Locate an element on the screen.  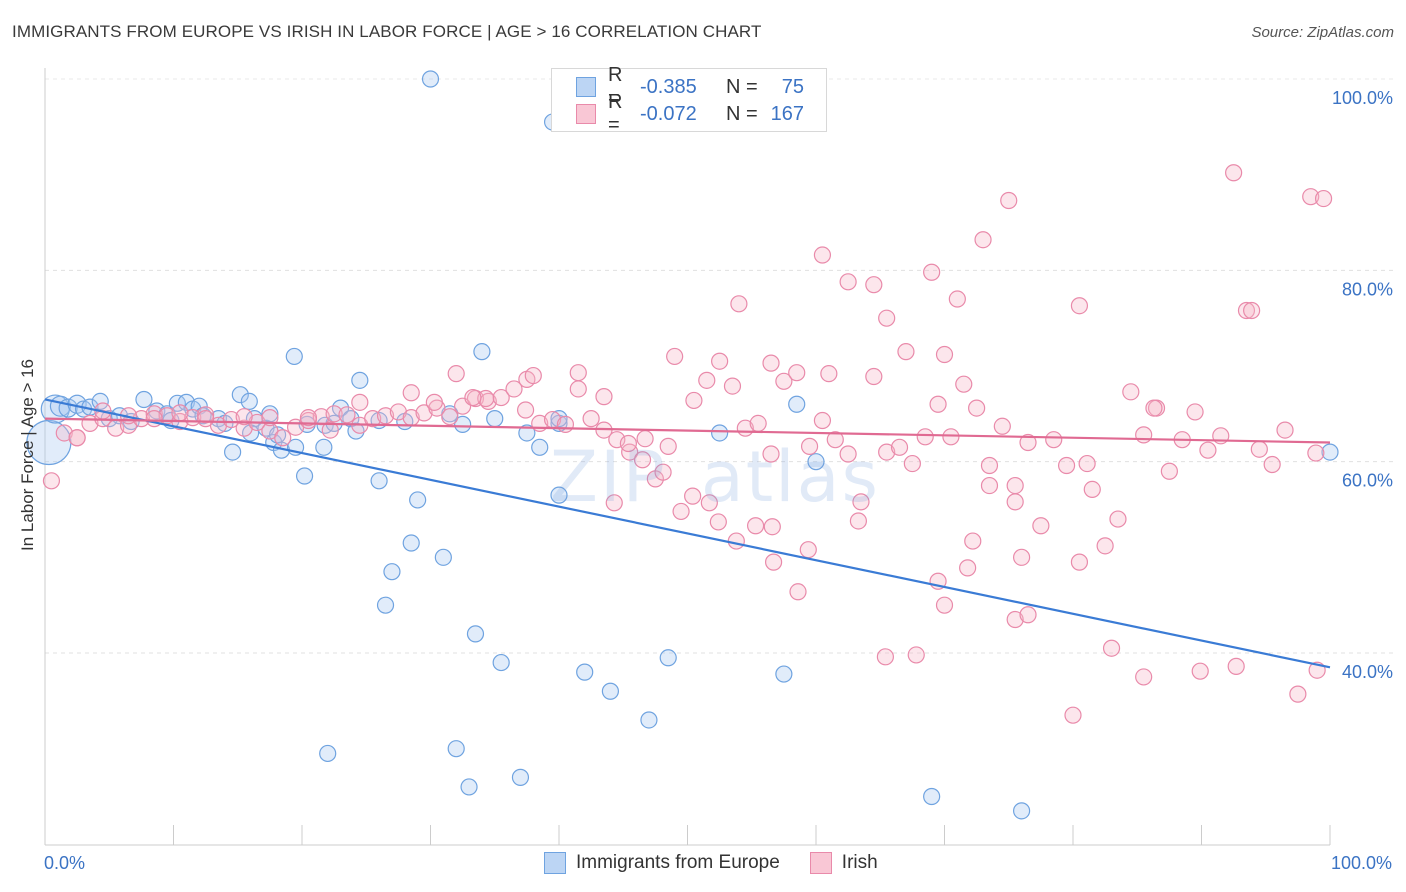
series-swatch-europe is located at coordinates (555, 863).